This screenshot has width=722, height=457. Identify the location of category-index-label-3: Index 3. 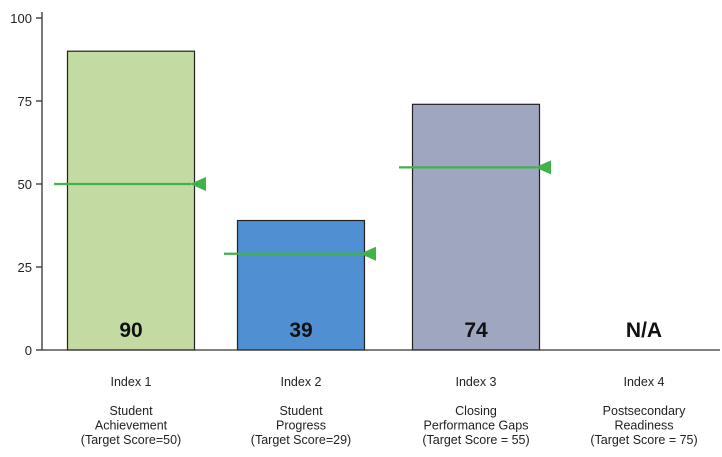
(475, 382).